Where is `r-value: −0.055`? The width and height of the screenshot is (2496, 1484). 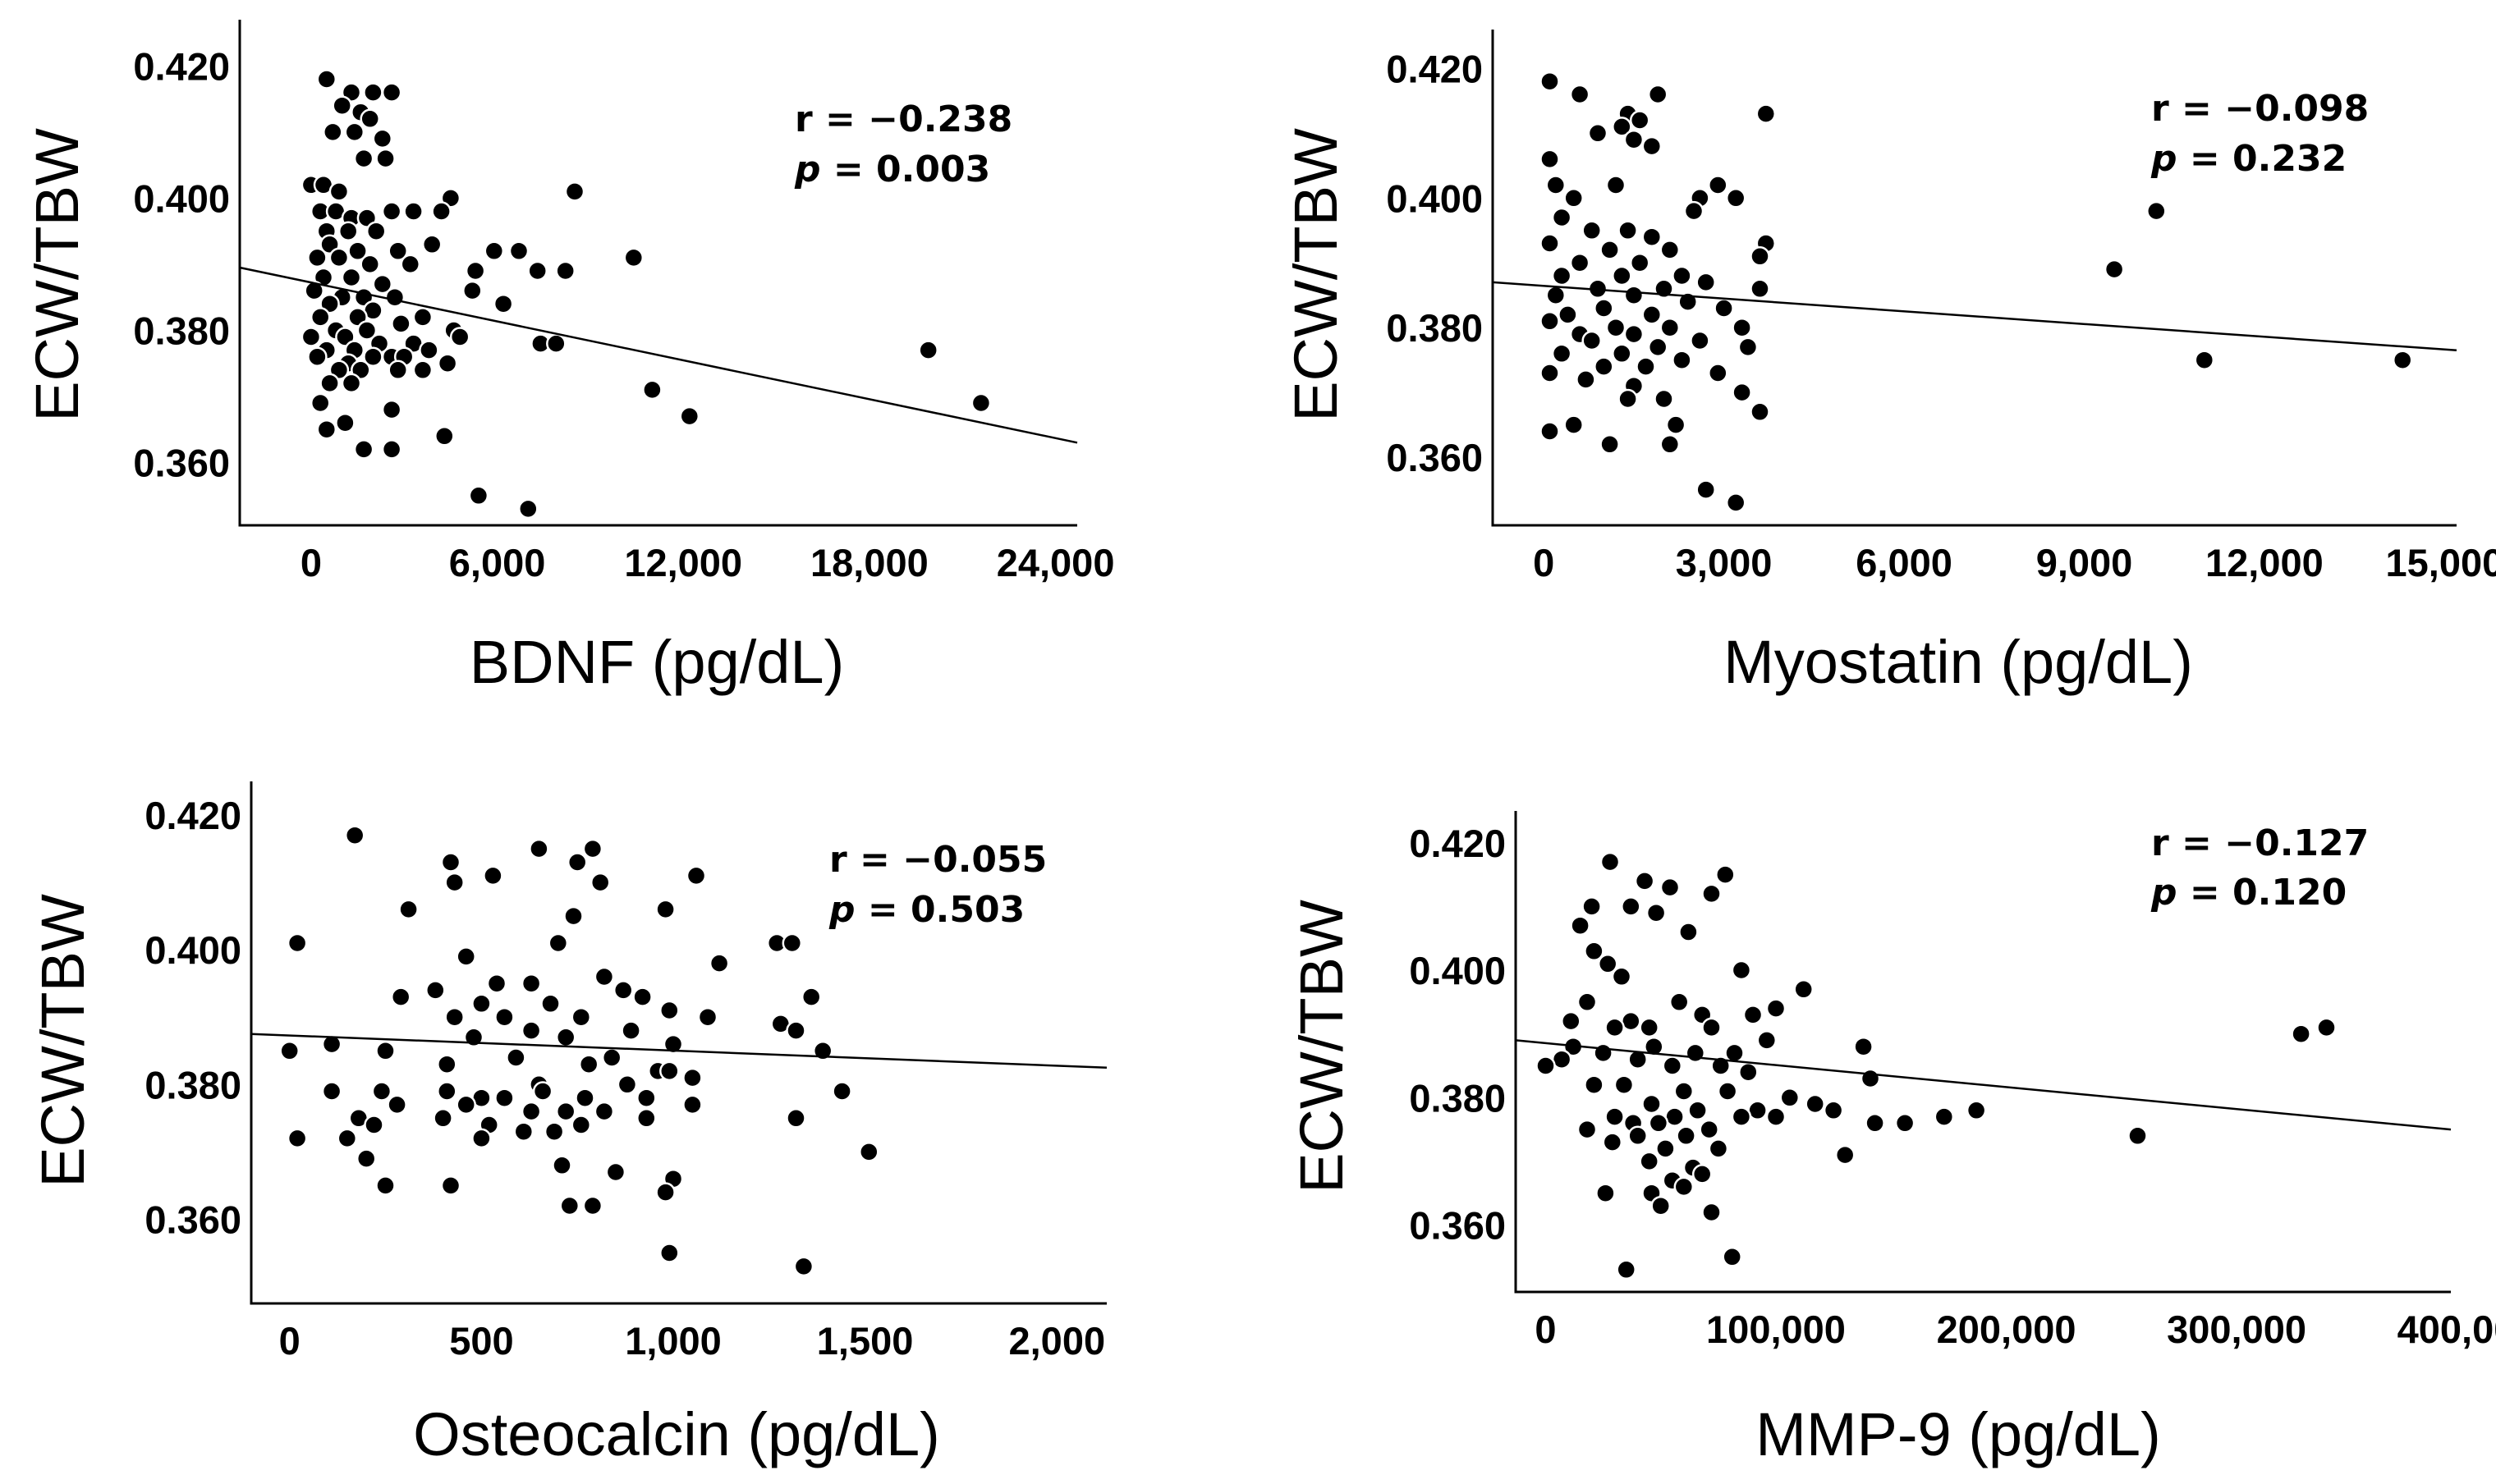
r-value: −0.055 is located at coordinates (974, 860).